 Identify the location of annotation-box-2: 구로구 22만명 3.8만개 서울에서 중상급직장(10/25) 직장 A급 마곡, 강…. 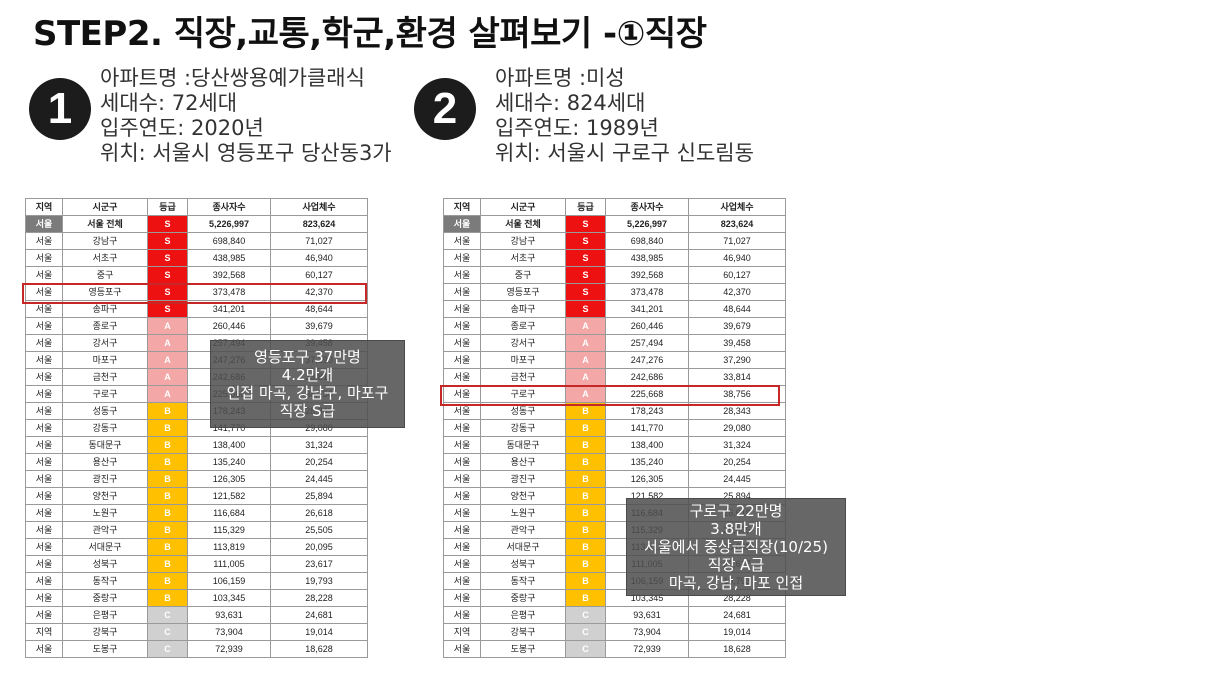
(736, 547).